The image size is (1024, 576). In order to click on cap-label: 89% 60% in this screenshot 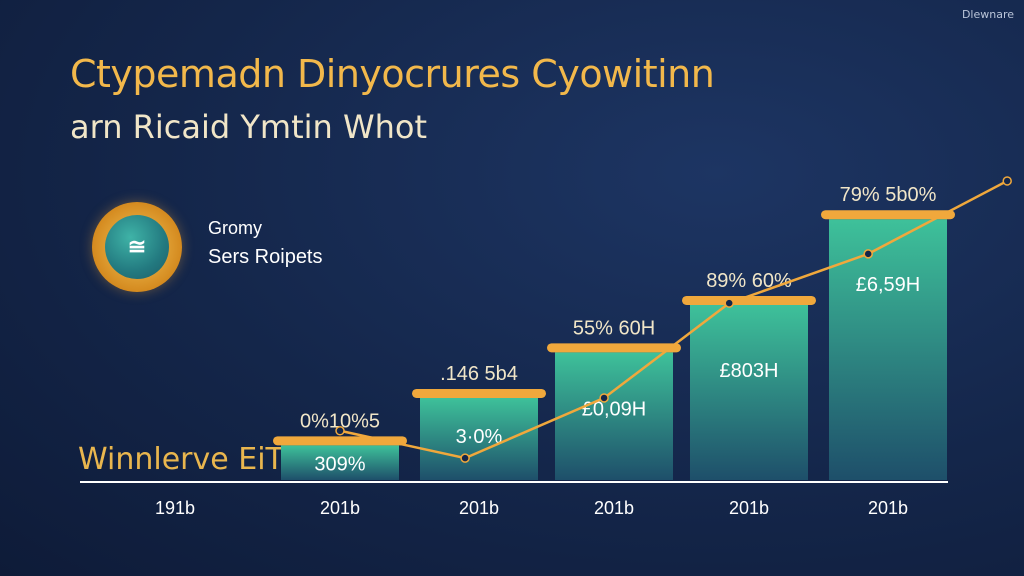, I will do `click(749, 281)`.